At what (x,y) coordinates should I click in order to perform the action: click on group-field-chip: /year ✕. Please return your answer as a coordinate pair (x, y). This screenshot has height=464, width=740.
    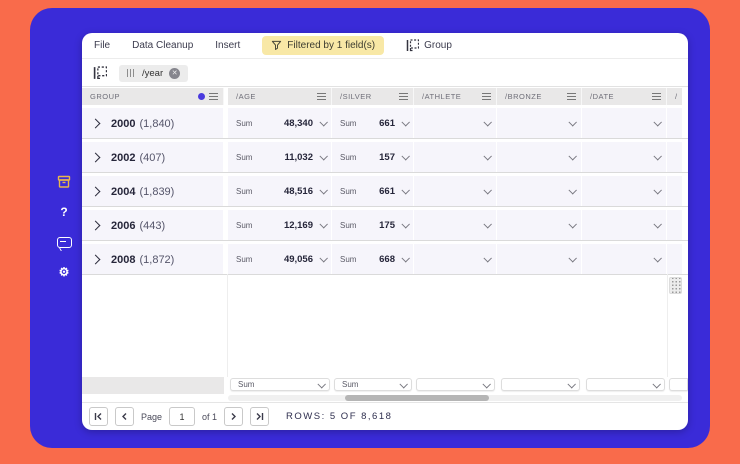
    Looking at the image, I should click on (154, 73).